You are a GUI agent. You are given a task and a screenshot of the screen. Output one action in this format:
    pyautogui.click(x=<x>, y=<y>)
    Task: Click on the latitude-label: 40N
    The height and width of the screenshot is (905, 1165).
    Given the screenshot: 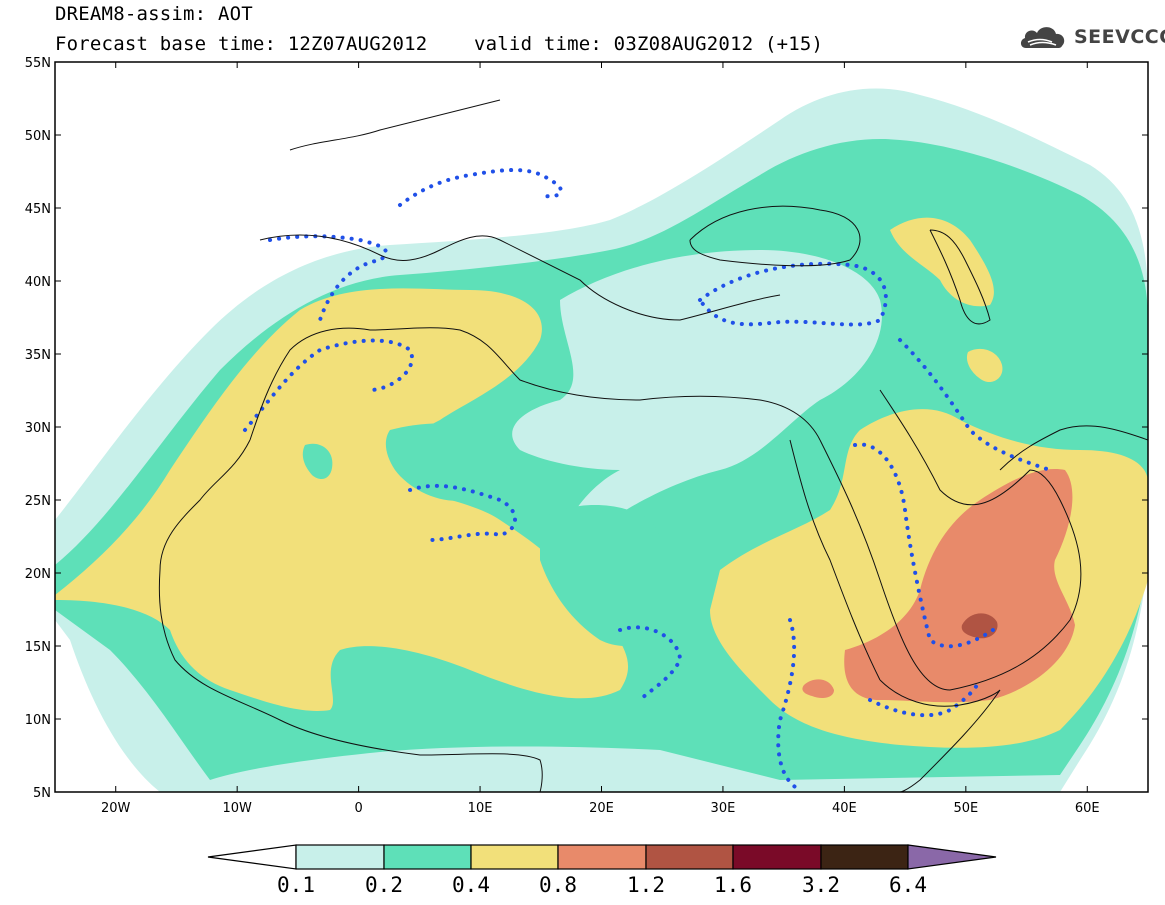 What is the action you would take?
    pyautogui.click(x=38, y=282)
    